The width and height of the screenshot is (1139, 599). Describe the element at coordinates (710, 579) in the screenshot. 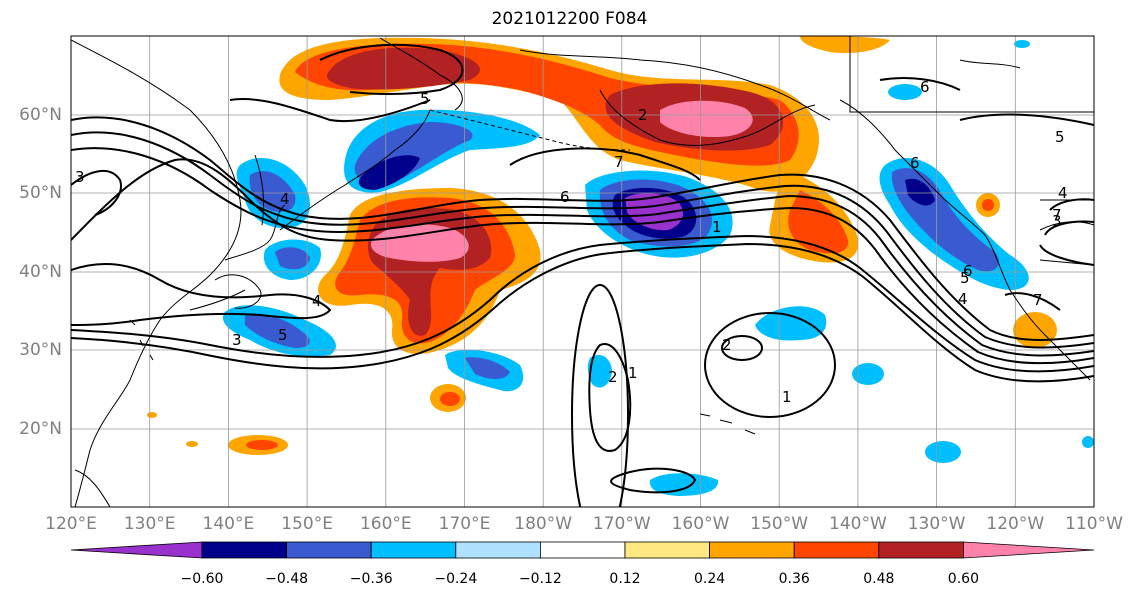

I see `colorbar-tick-label: 0.24` at that location.